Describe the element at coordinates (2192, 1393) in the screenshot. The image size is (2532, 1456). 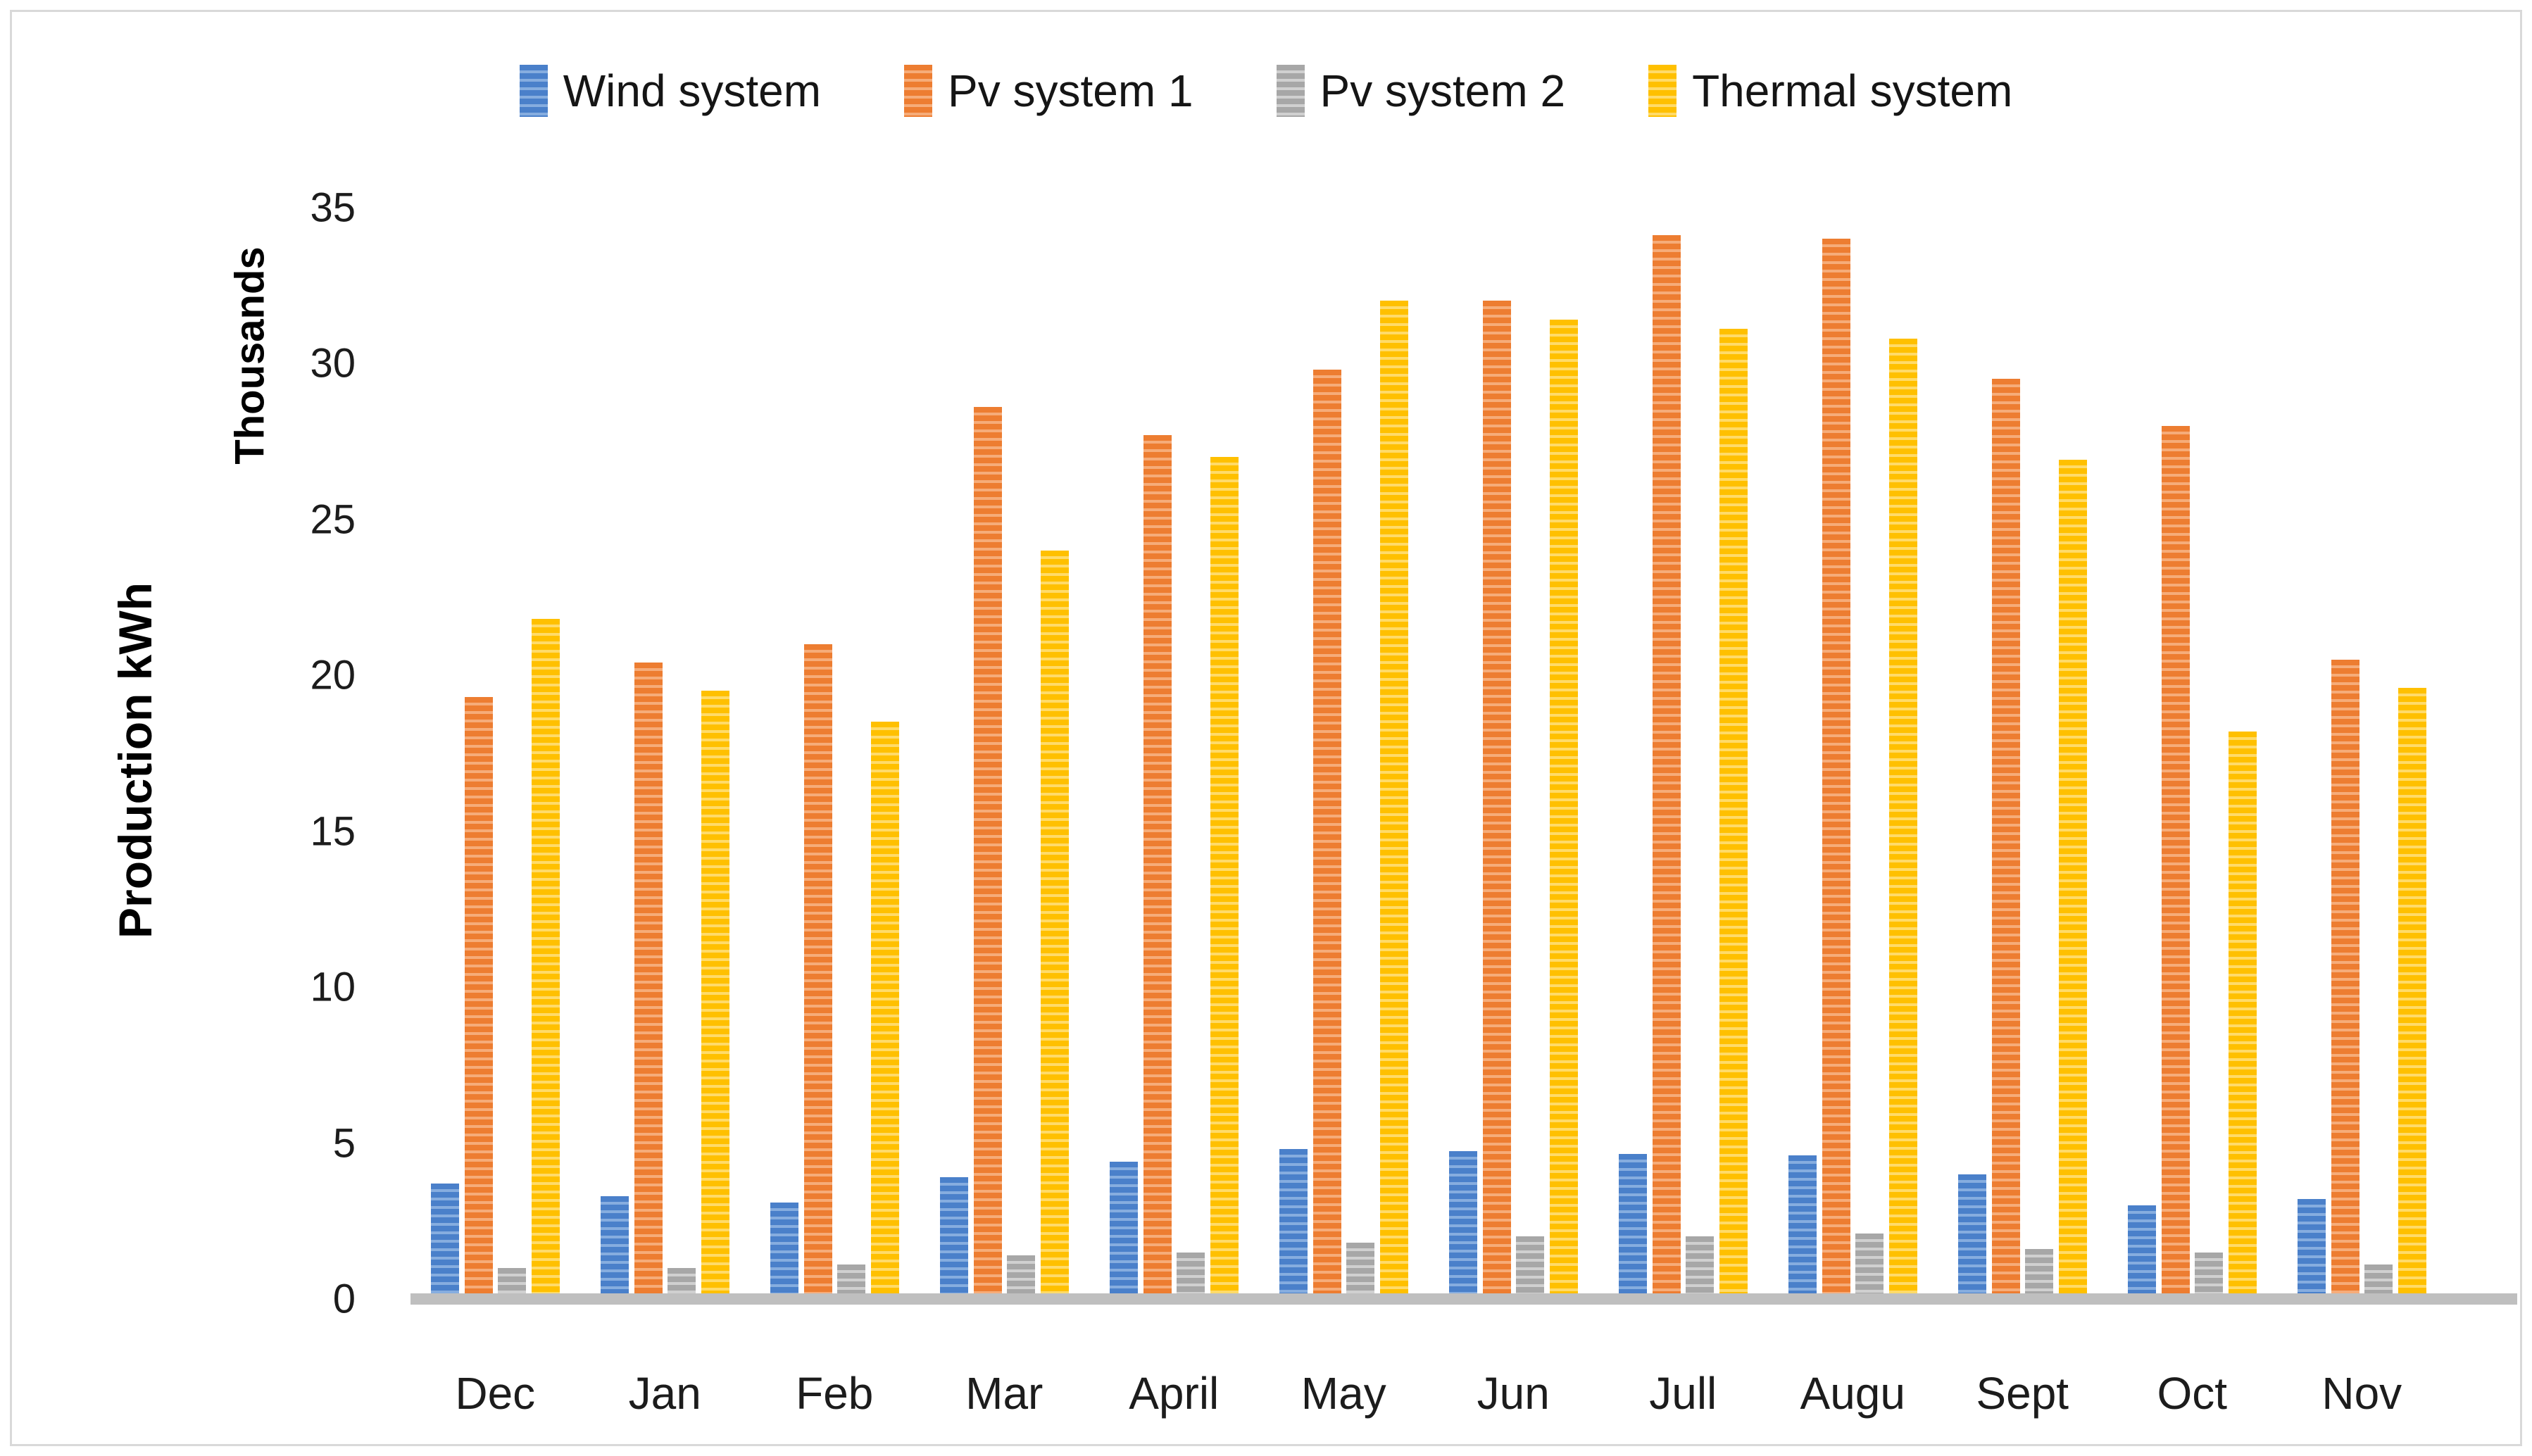
I see `x-axis-label-oct: Oct` at that location.